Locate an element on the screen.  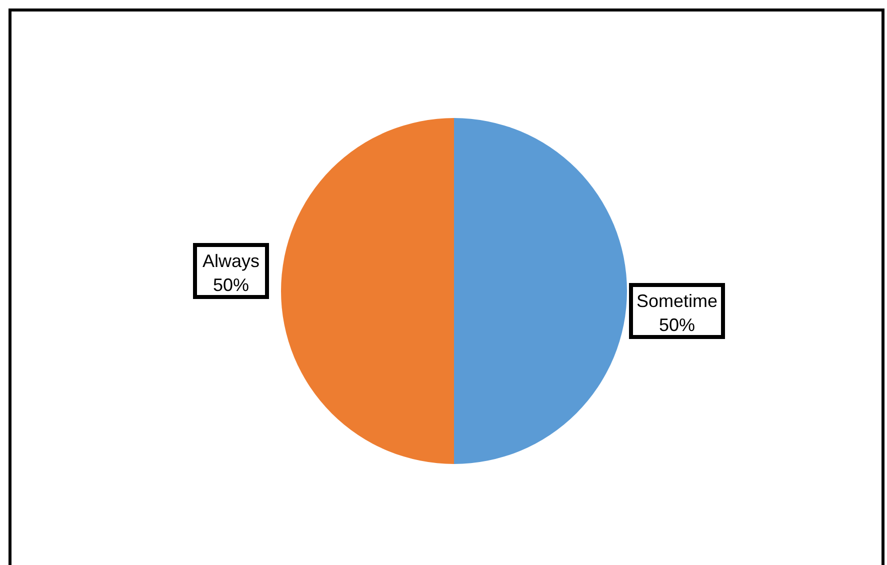
slice-label: Sometime is located at coordinates (677, 301).